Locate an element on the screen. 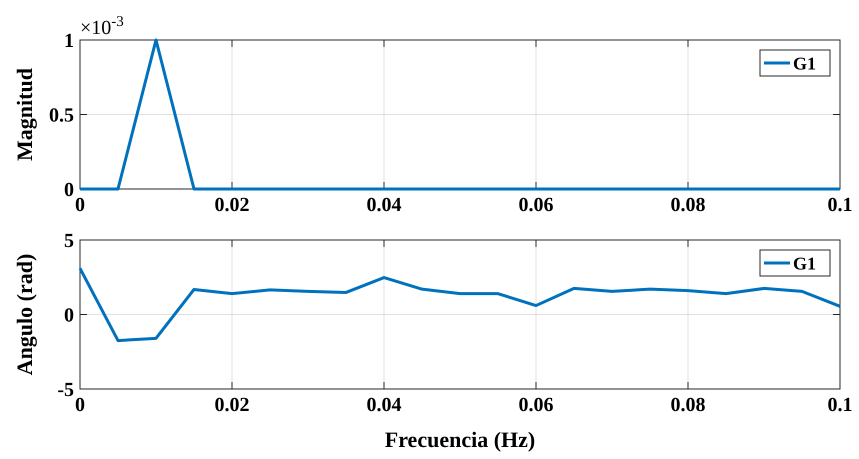  y-tick-label: 0.5 is located at coordinates (61, 115).